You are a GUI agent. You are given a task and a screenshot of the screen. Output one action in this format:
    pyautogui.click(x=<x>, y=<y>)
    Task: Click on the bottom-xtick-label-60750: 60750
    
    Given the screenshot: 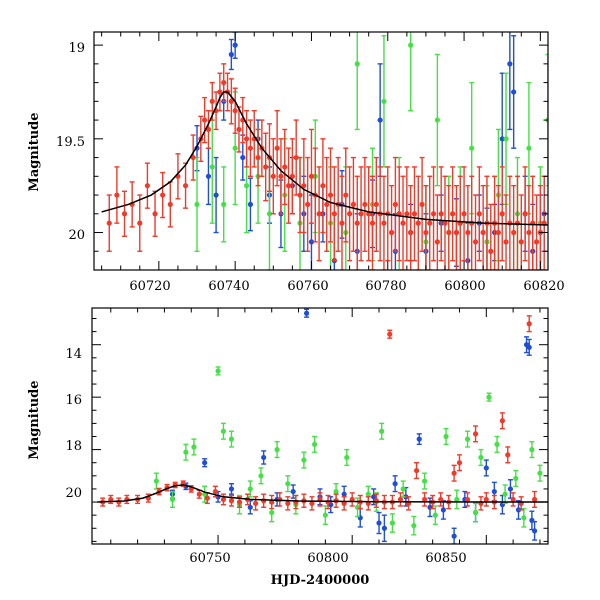 What is the action you would take?
    pyautogui.click(x=209, y=558)
    